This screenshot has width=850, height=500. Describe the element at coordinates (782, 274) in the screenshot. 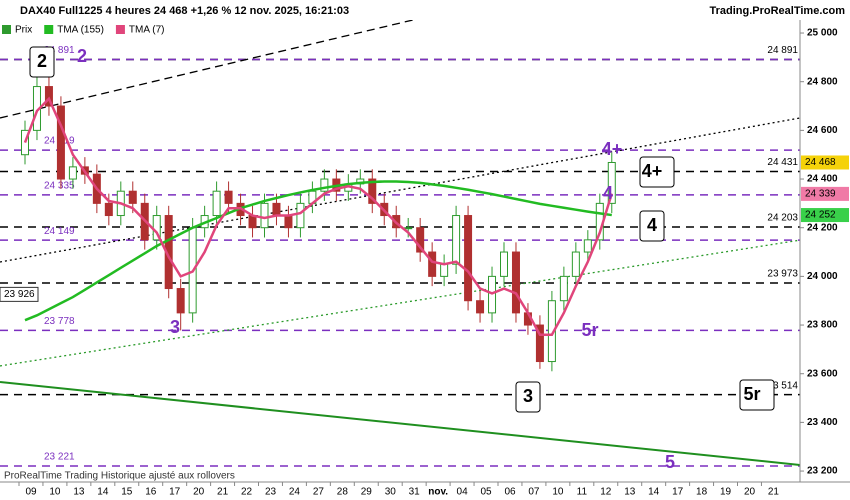

I see `level-label: 23 973` at that location.